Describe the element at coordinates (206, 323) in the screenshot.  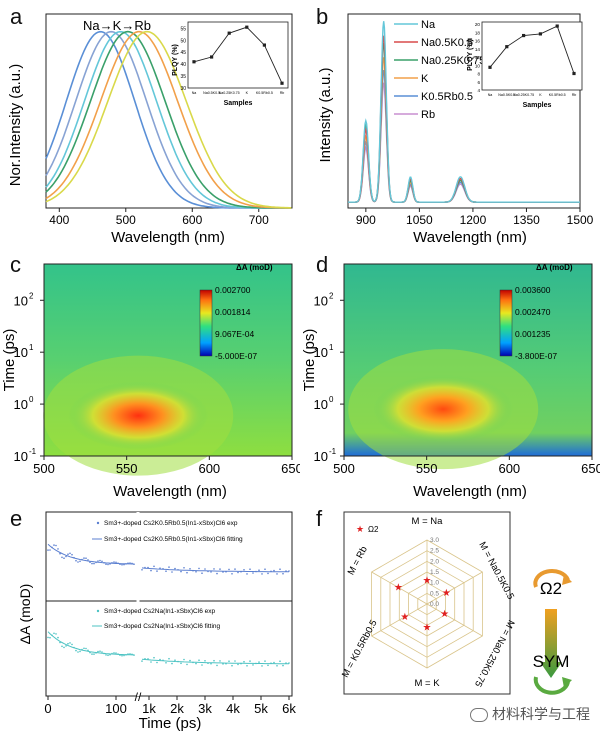
I see `c-colorbar` at that location.